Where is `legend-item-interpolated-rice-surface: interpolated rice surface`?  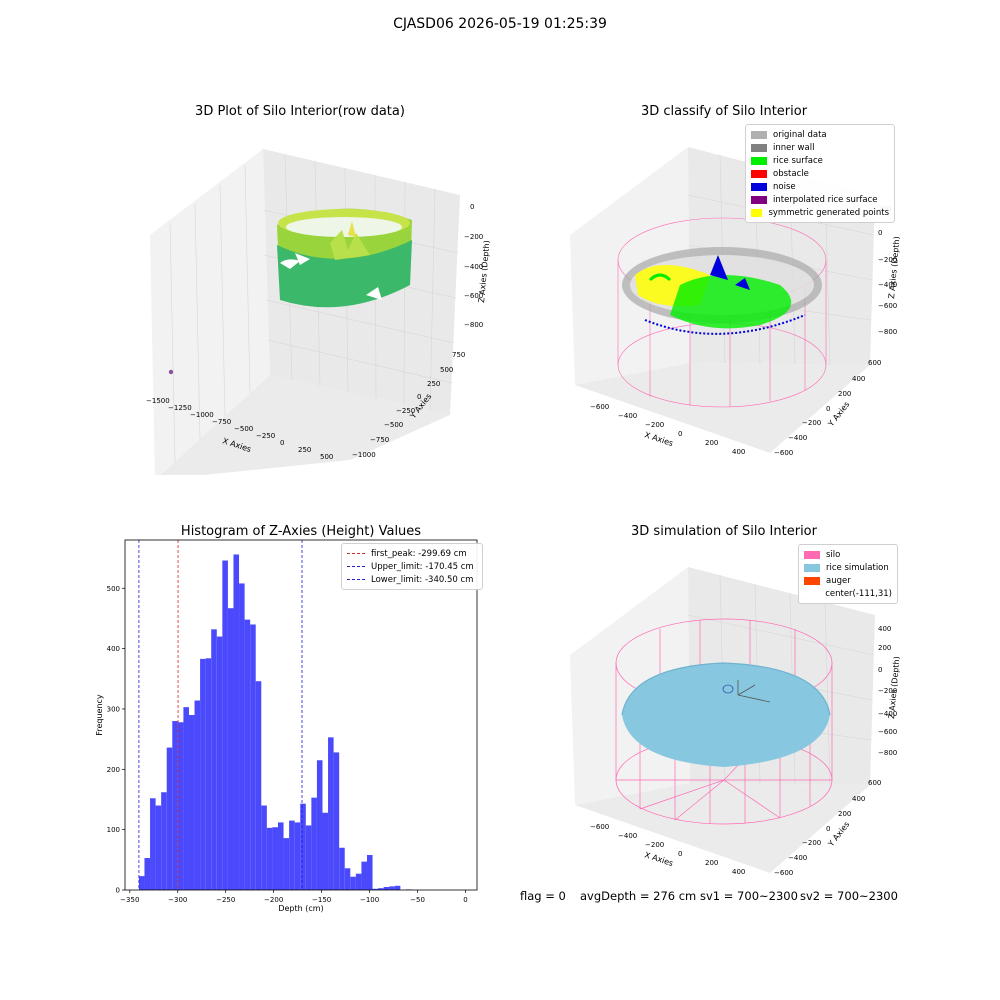
legend-item-interpolated-rice-surface: interpolated rice surface is located at coordinates (820, 199).